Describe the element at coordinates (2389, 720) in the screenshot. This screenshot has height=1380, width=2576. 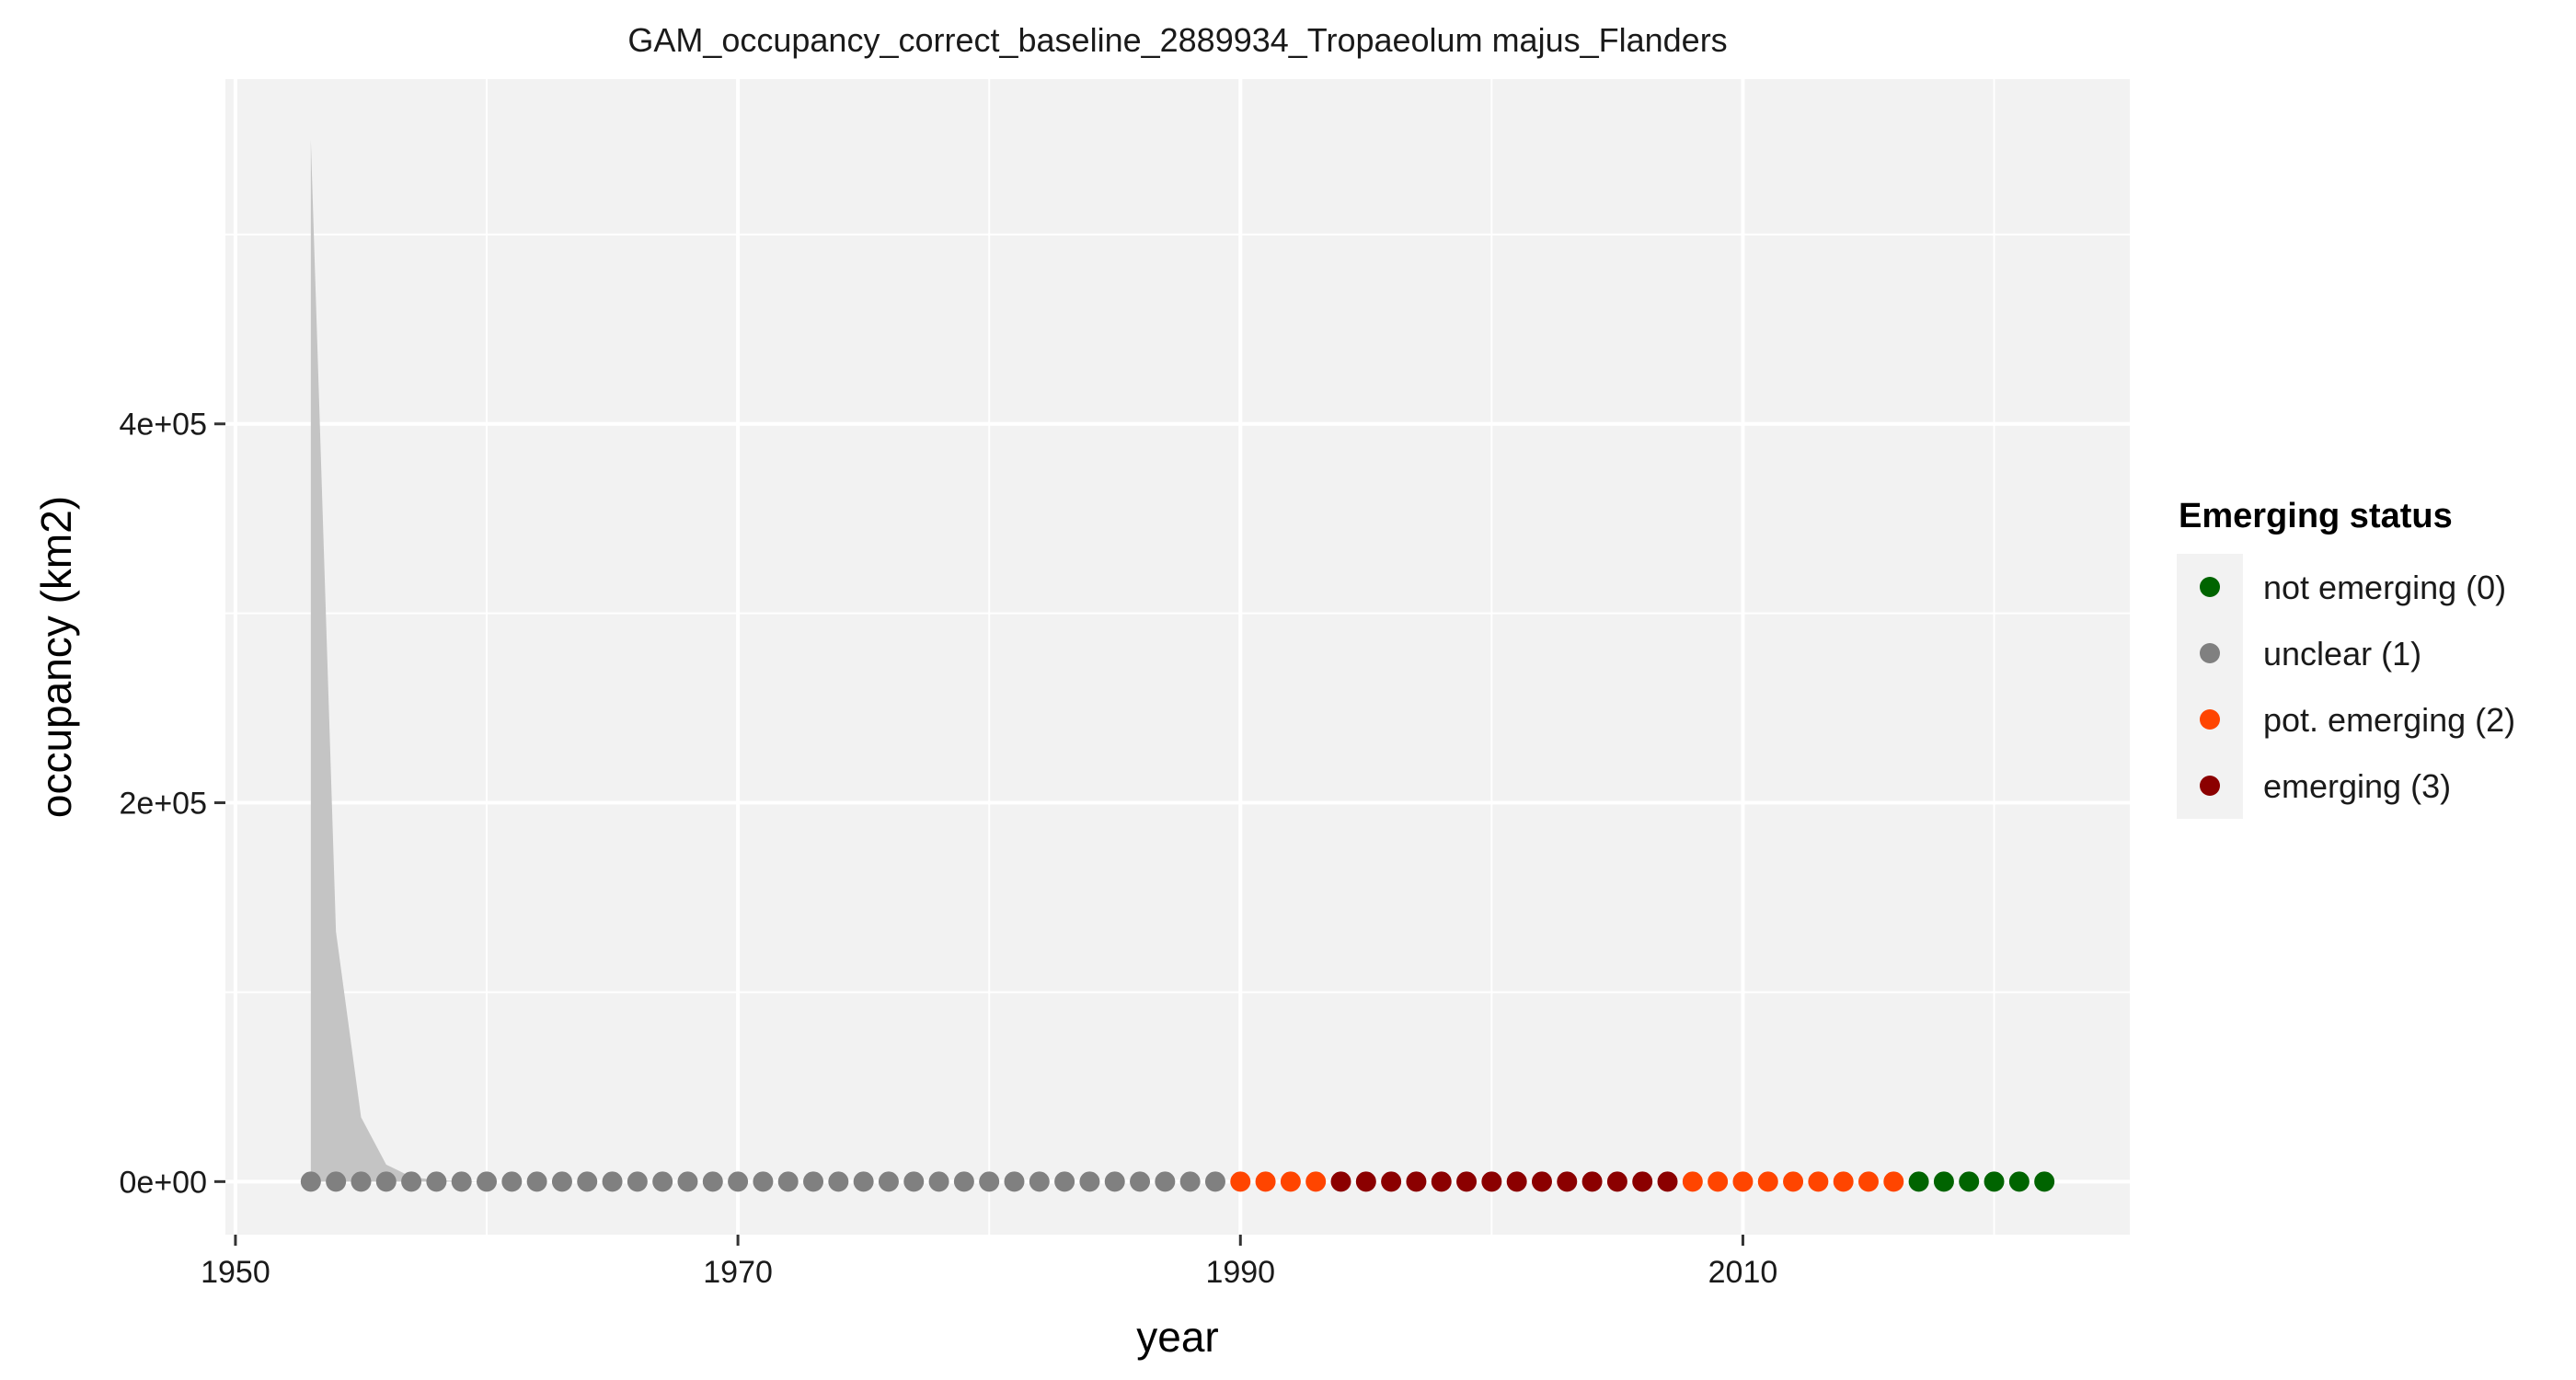
I see `legend-label: pot. emerging (2)` at that location.